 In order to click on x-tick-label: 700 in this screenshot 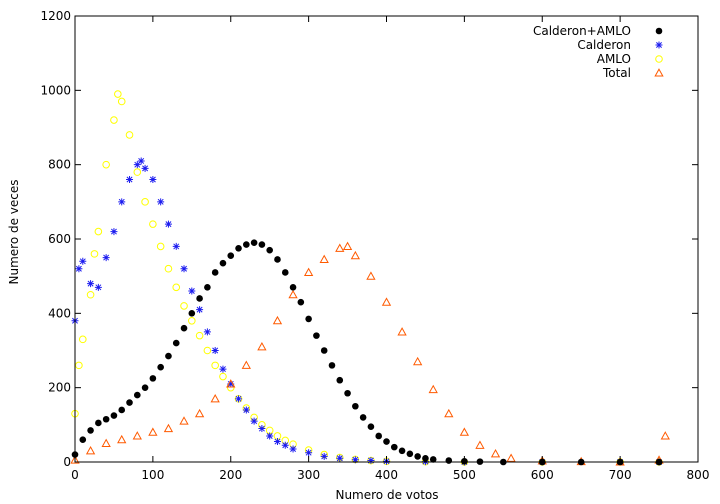, I will do `click(620, 475)`.